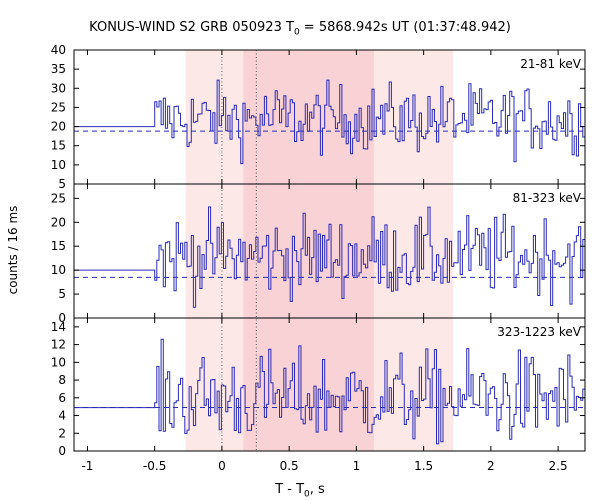 The width and height of the screenshot is (600, 500). Describe the element at coordinates (87, 466) in the screenshot. I see `x-tick-label: -1` at that location.